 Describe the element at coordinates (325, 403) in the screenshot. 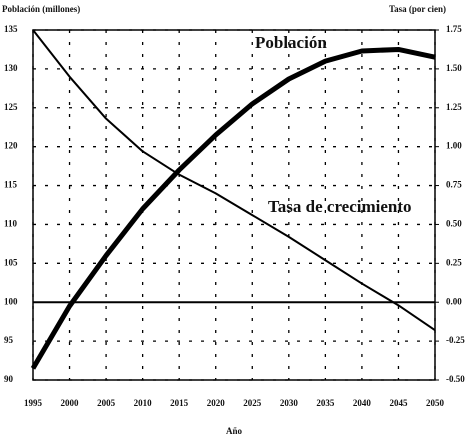

I see `x-tick-label: 2035` at that location.